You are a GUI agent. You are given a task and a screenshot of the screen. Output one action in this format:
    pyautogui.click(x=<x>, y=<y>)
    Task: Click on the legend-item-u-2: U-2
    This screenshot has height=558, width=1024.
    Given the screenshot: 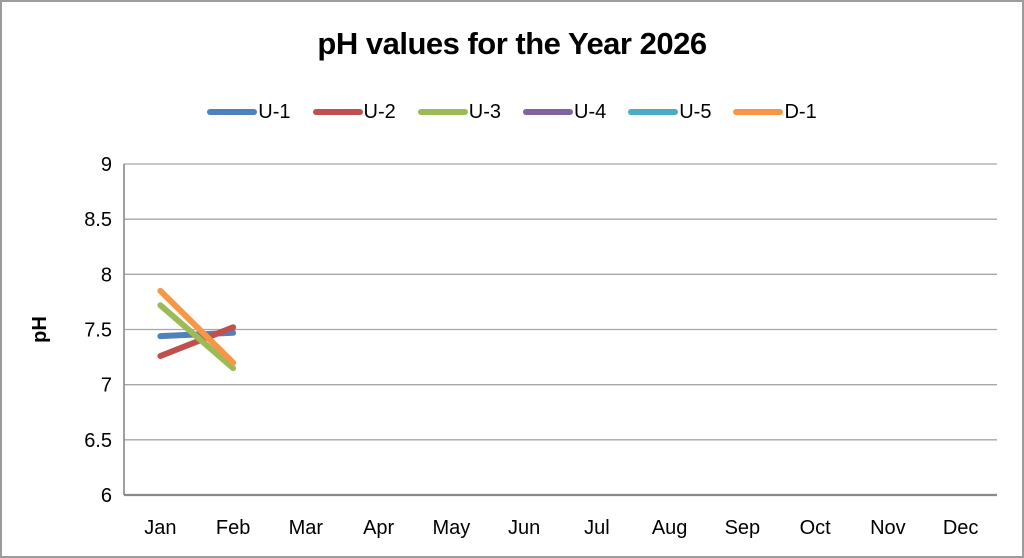 What is the action you would take?
    pyautogui.click(x=354, y=112)
    